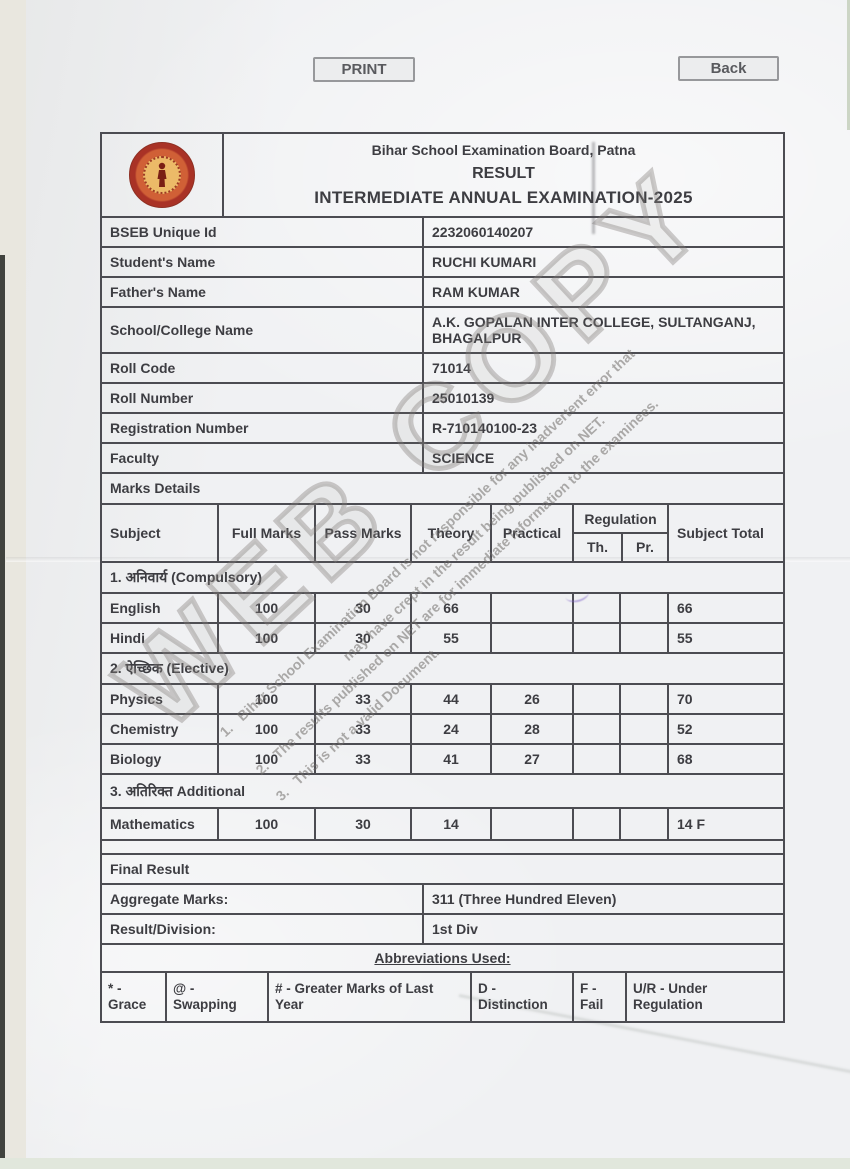 This screenshot has width=850, height=1169. I want to click on scanner-left-edge, so click(2, 712).